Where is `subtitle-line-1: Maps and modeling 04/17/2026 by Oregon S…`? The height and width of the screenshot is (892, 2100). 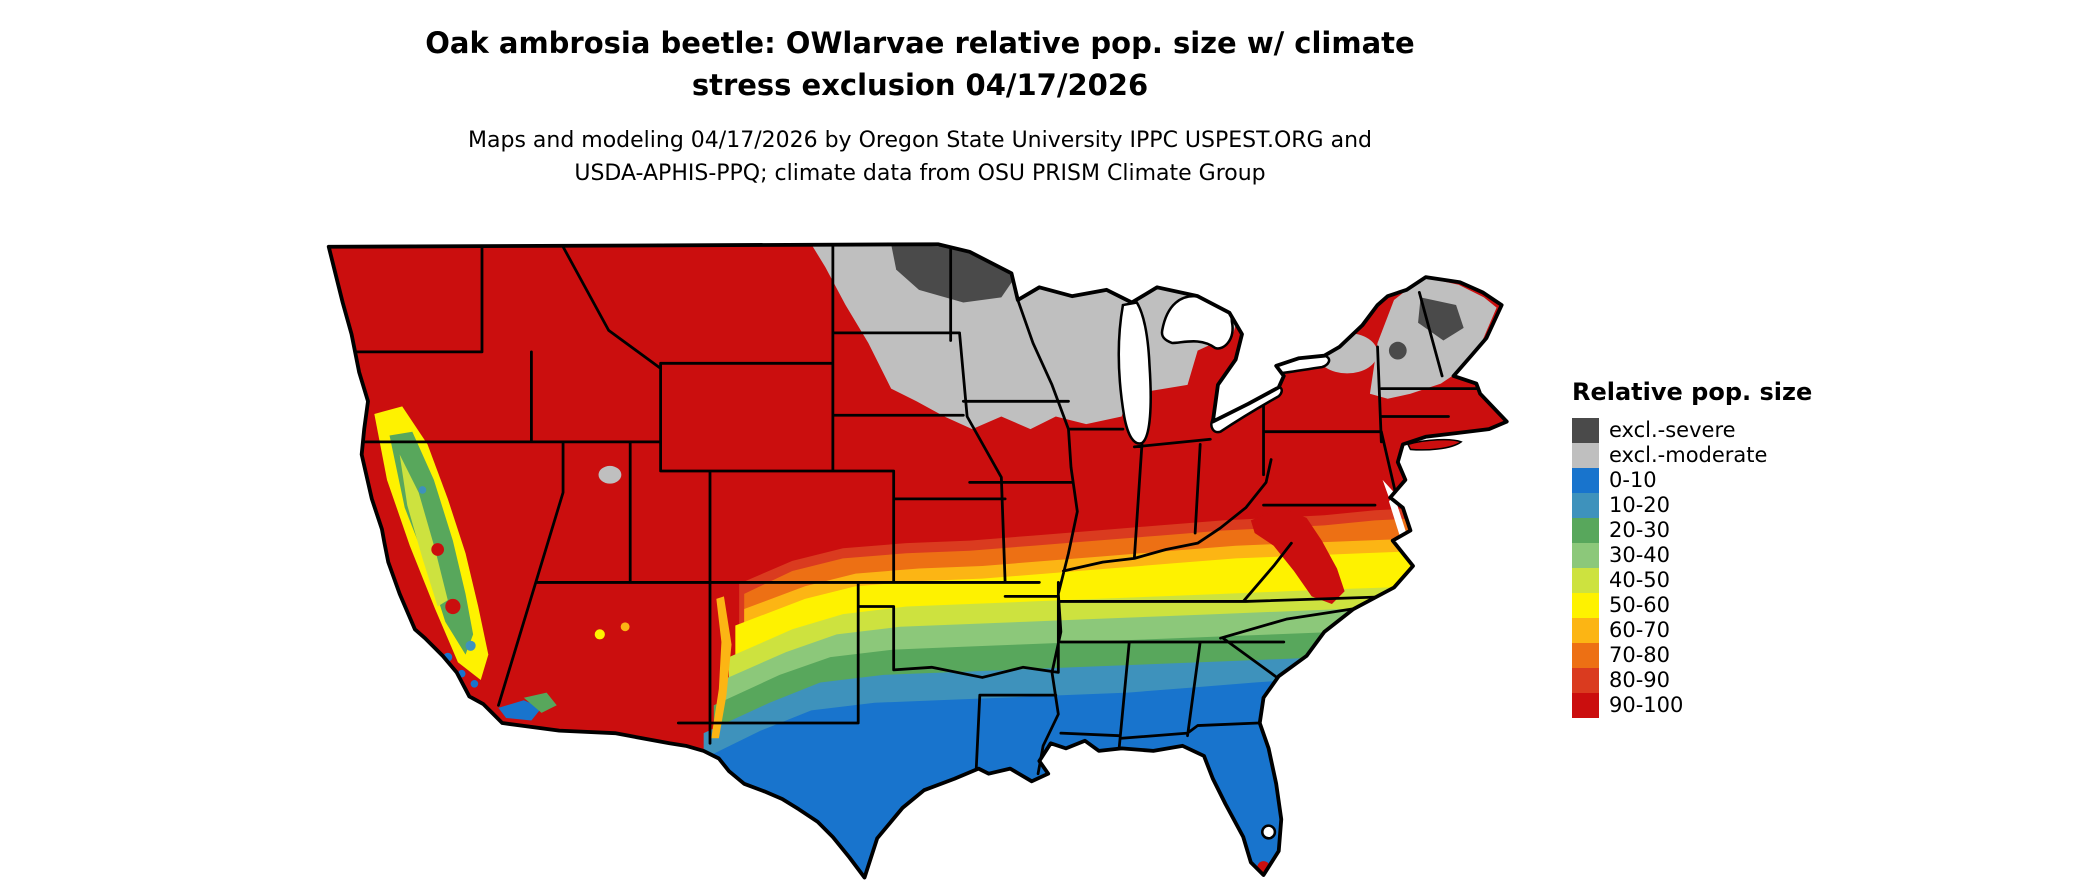
subtitle-line-1: Maps and modeling 04/17/2026 by Oregon S… is located at coordinates (920, 141).